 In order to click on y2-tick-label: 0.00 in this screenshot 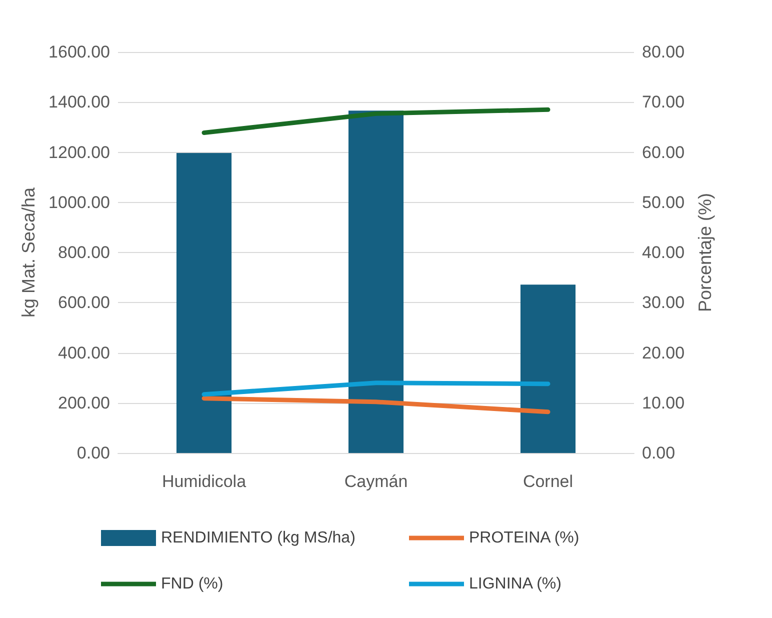, I will do `click(659, 453)`.